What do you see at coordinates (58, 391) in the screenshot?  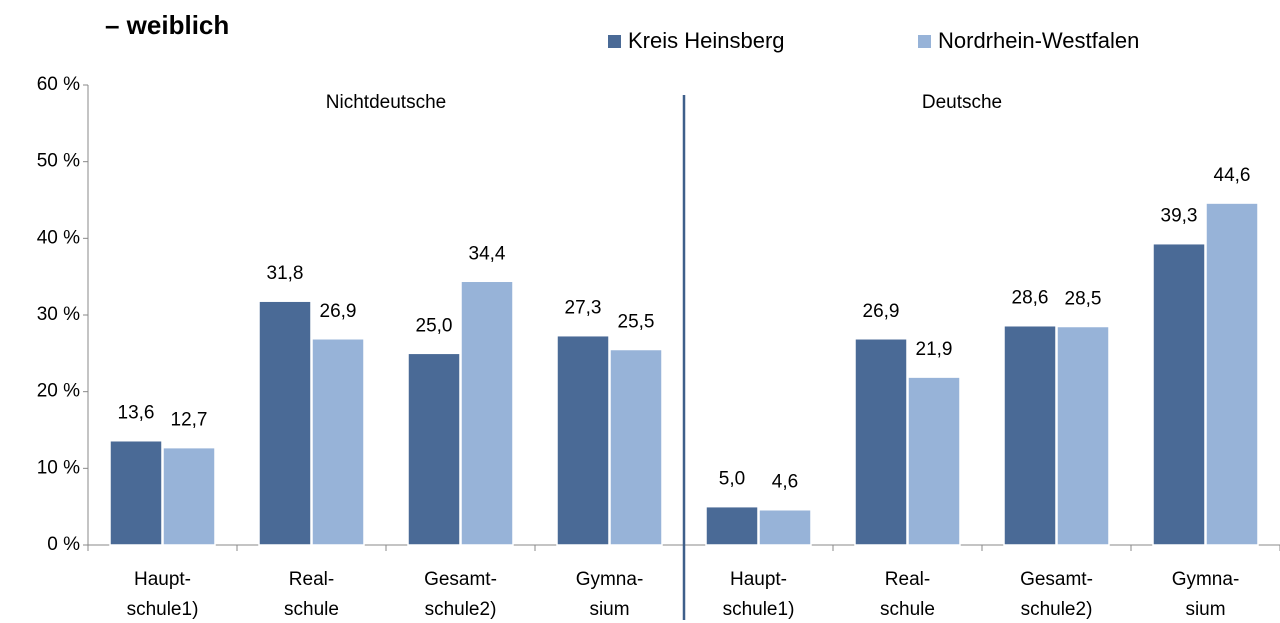 I see `y-tick-label: 20 %` at bounding box center [58, 391].